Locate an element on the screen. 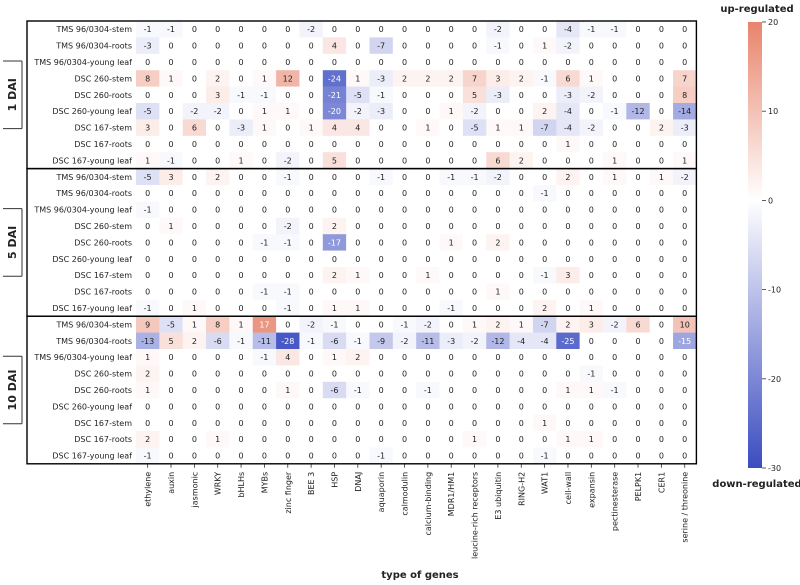  cell-value: -2 is located at coordinates (591, 95).